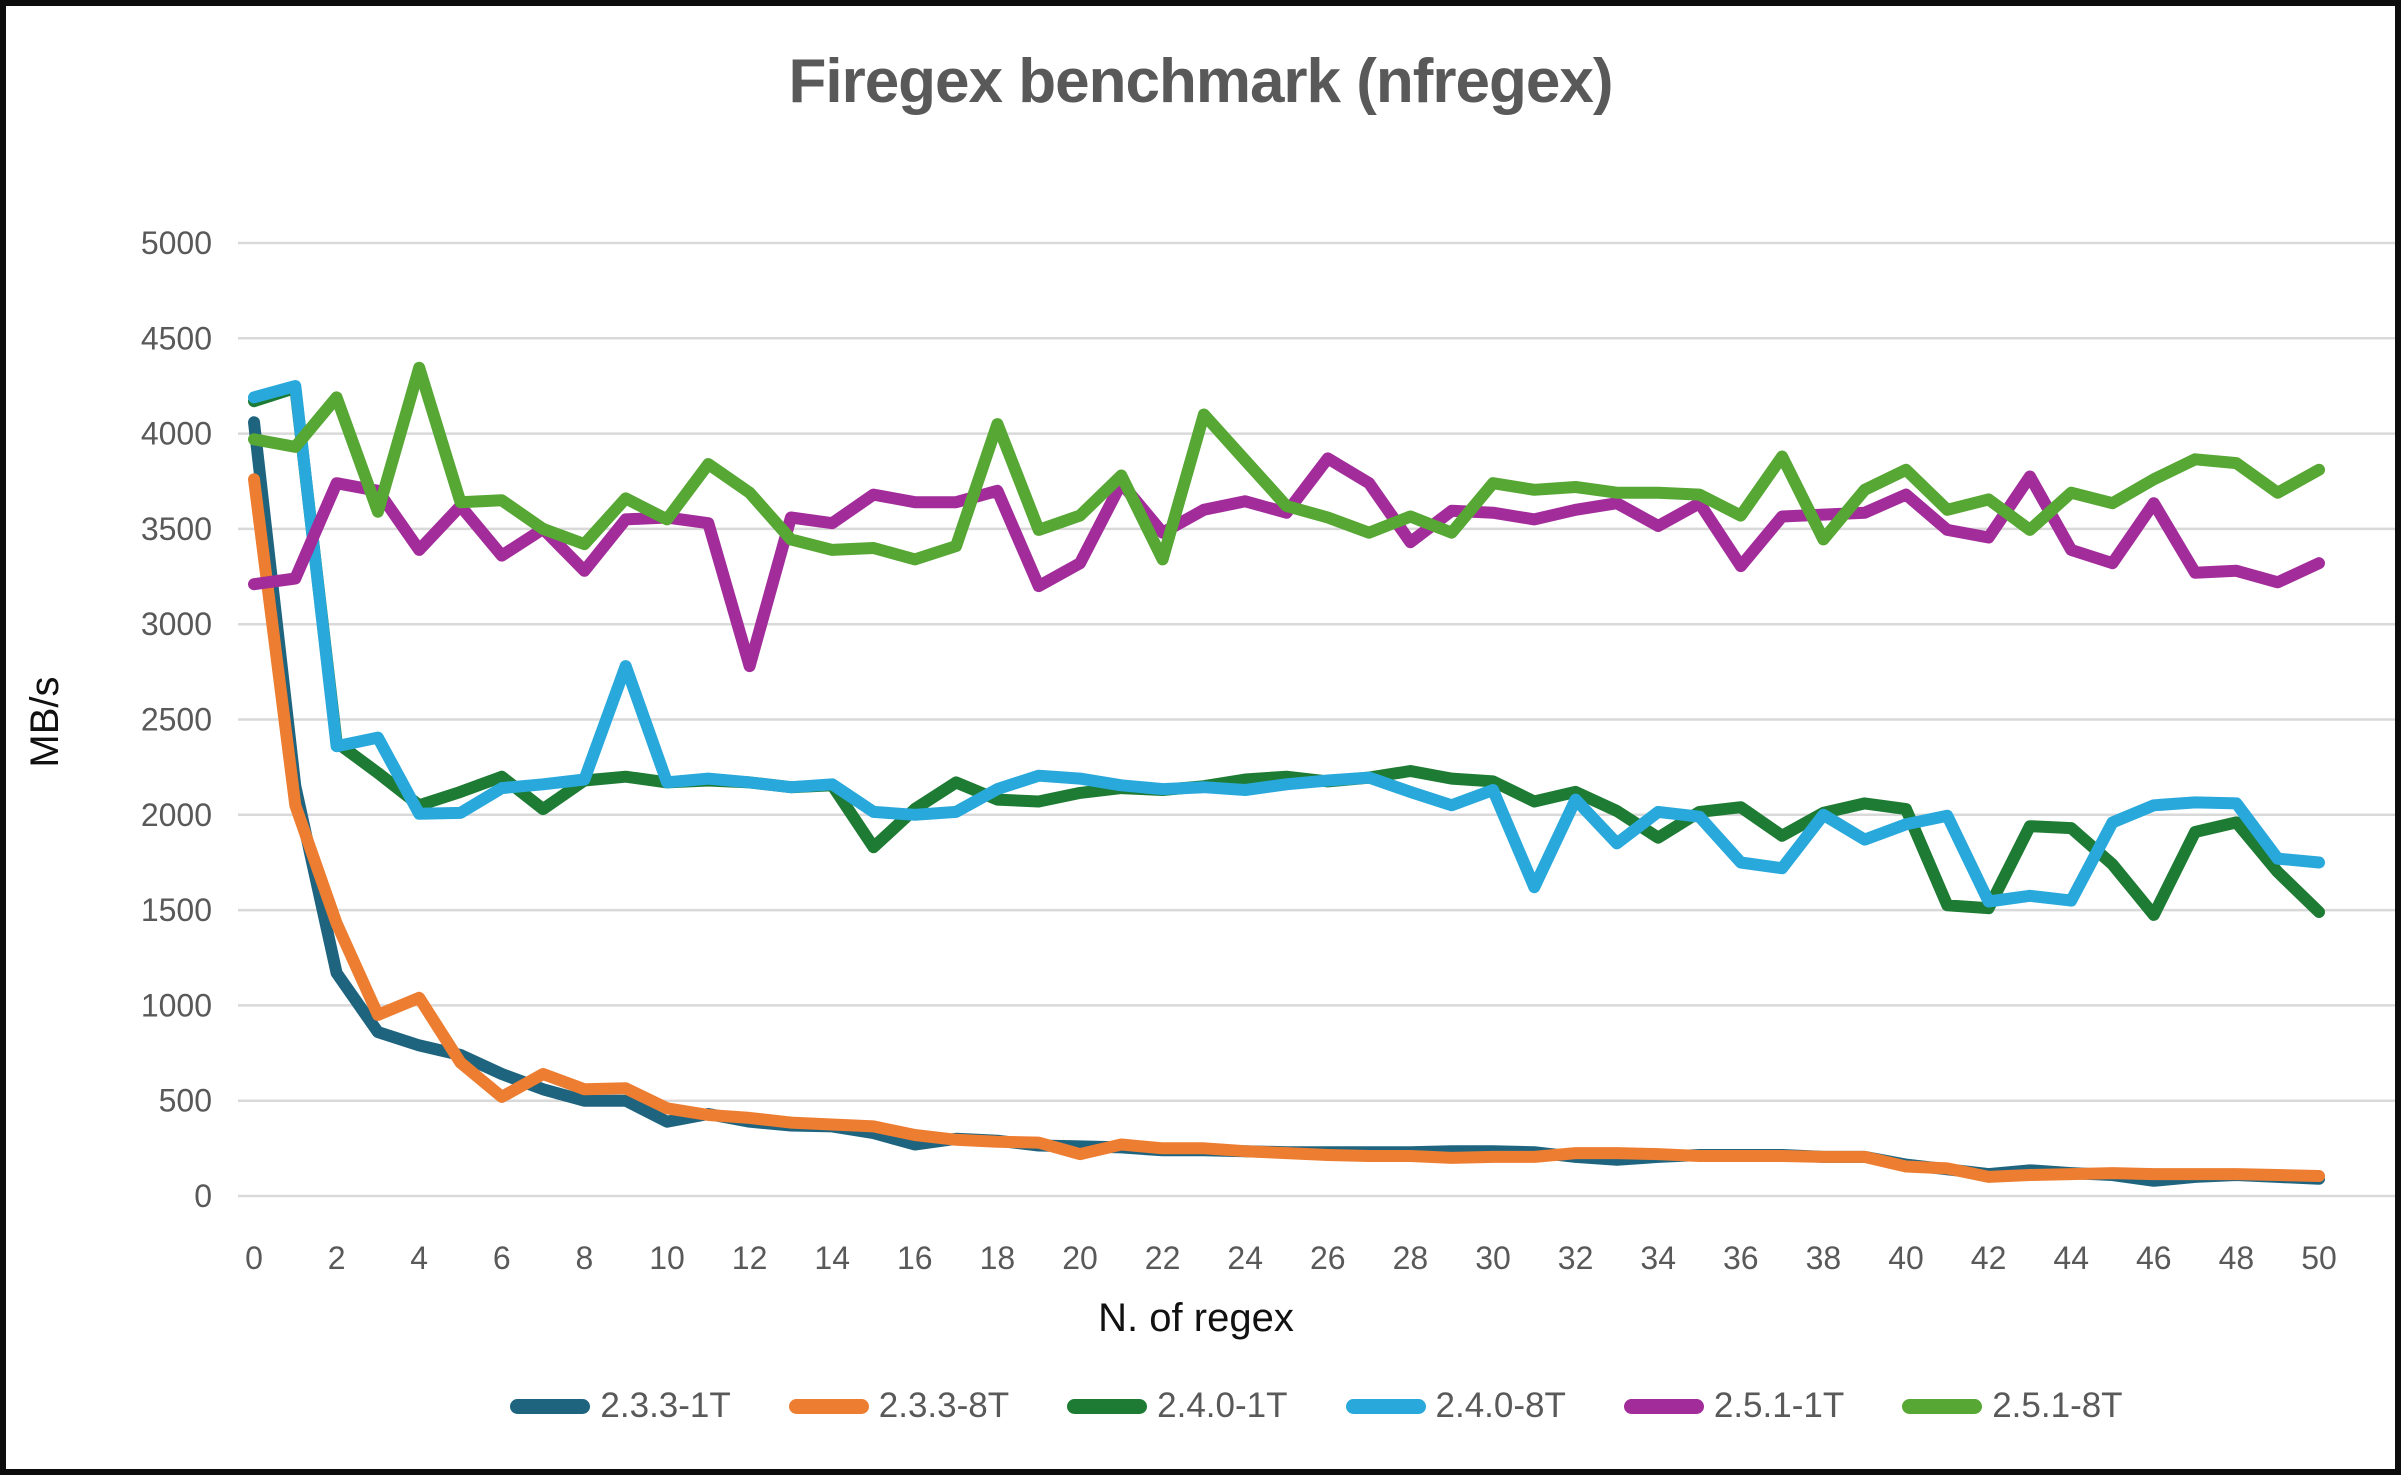 The image size is (2401, 1475). I want to click on y-tick-label: 3000, so click(176, 624).